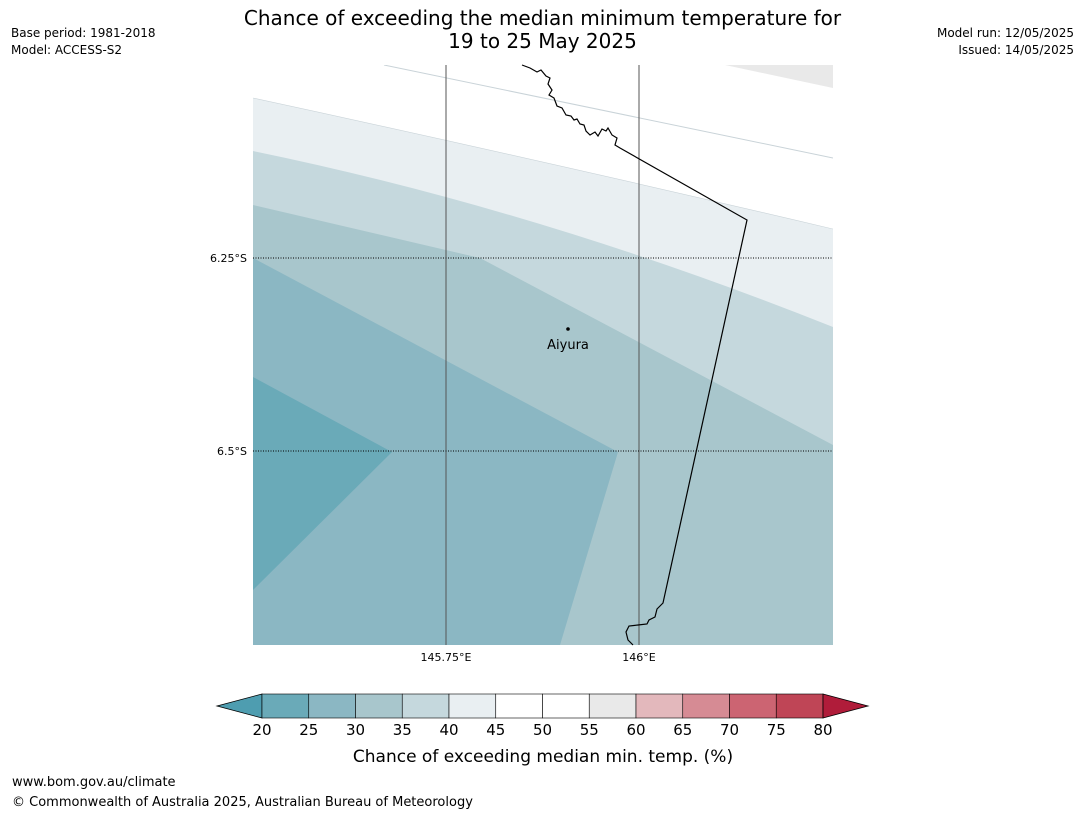 The height and width of the screenshot is (816, 1085). Describe the element at coordinates (1016, 50) in the screenshot. I see `issued-date: Issued: 14/05/2025` at that location.